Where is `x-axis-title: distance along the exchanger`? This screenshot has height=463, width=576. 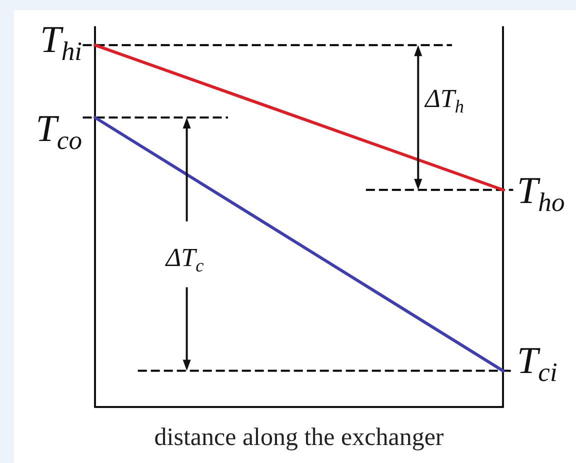
x-axis-title: distance along the exchanger is located at coordinates (299, 437).